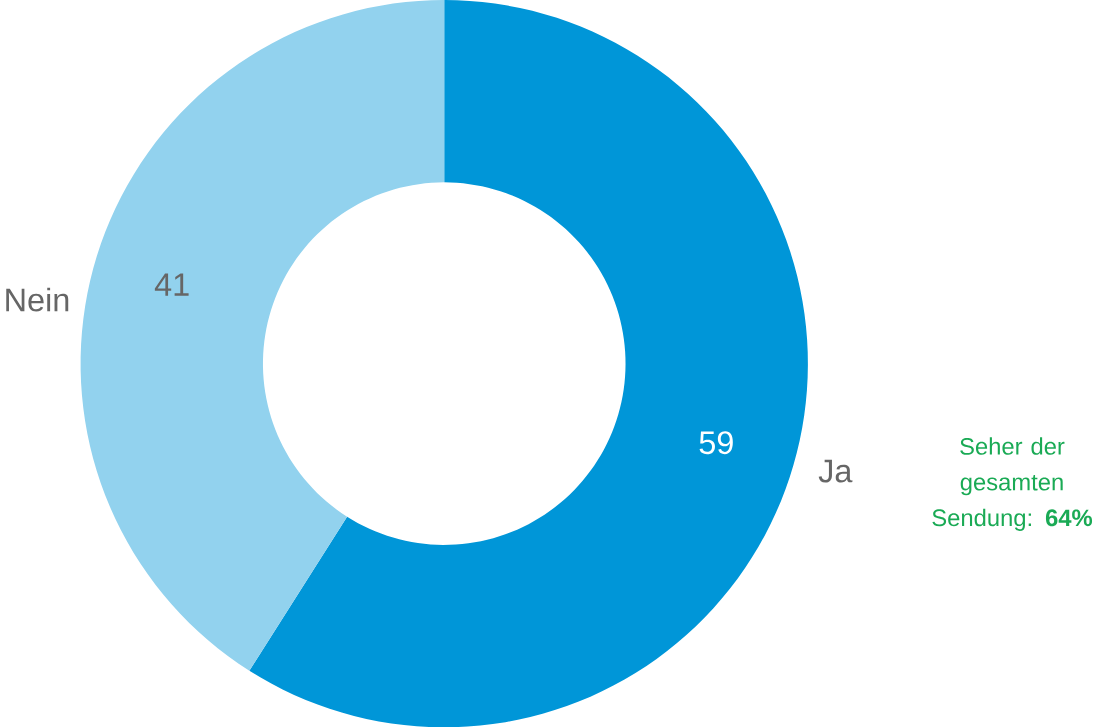 The height and width of the screenshot is (727, 1097). What do you see at coordinates (171, 284) in the screenshot?
I see `data-label: 41` at bounding box center [171, 284].